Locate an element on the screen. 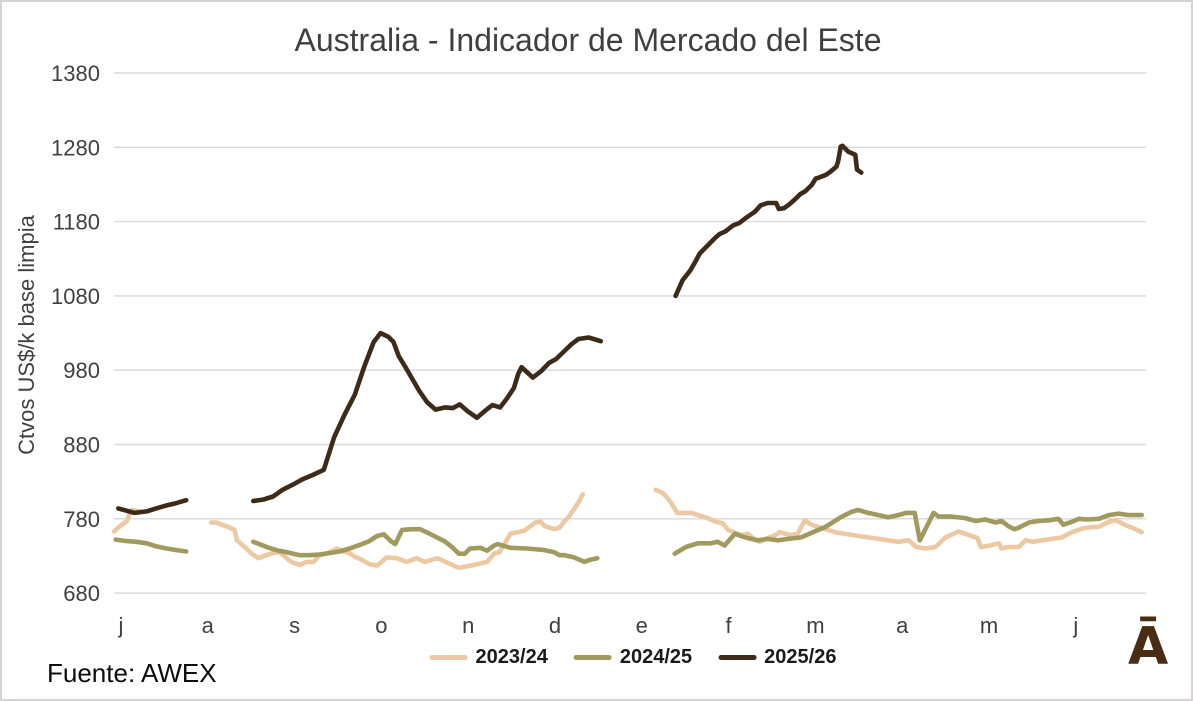  source-note: Fuente: AWEX is located at coordinates (132, 673).